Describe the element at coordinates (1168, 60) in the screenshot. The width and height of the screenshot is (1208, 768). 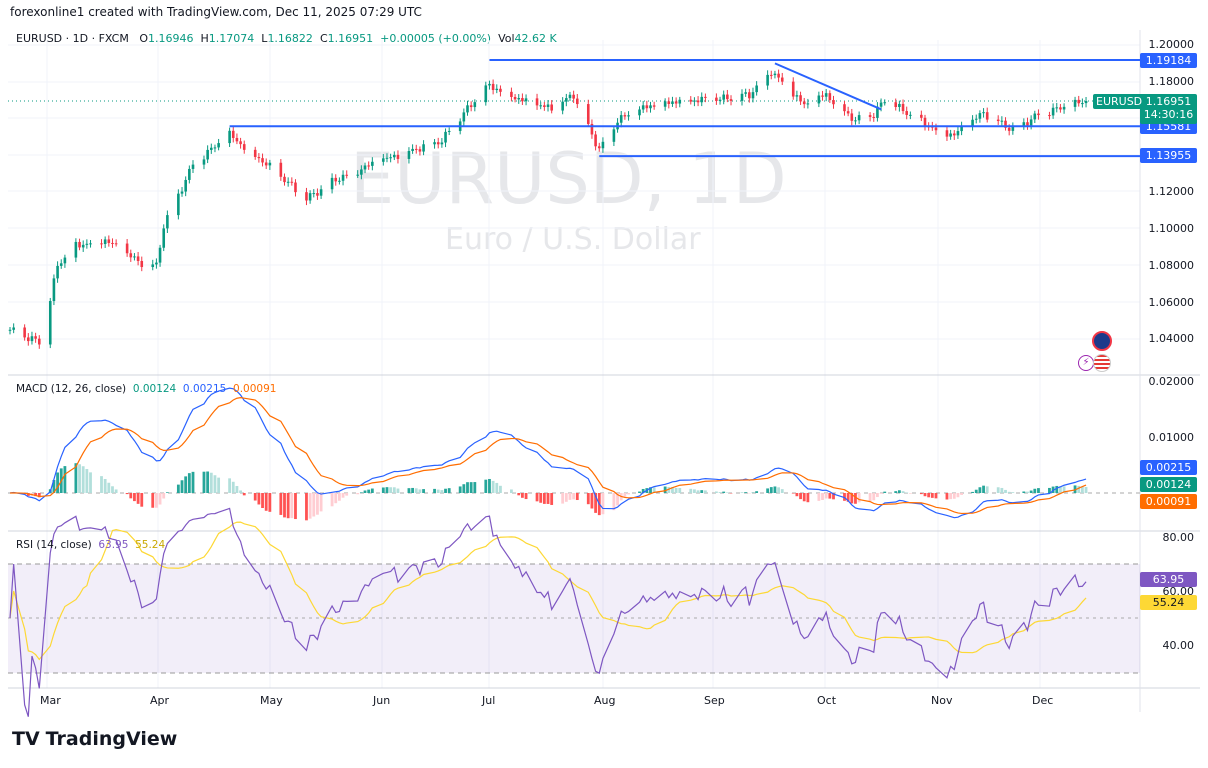
I see `level-tag: 1.19184` at that location.